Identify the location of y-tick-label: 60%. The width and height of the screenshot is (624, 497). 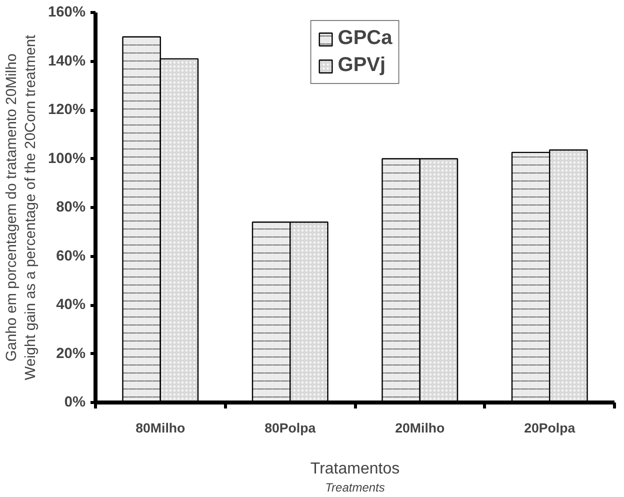
(71, 256).